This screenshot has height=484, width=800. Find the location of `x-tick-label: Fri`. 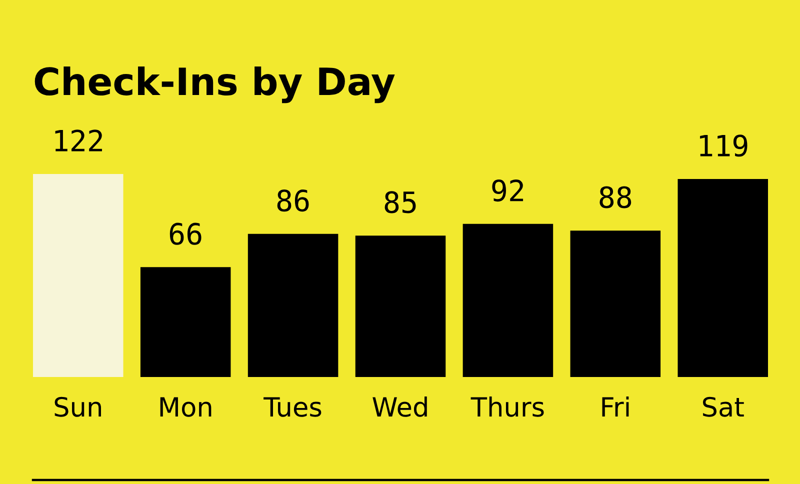

x-tick-label: Fri is located at coordinates (615, 406).